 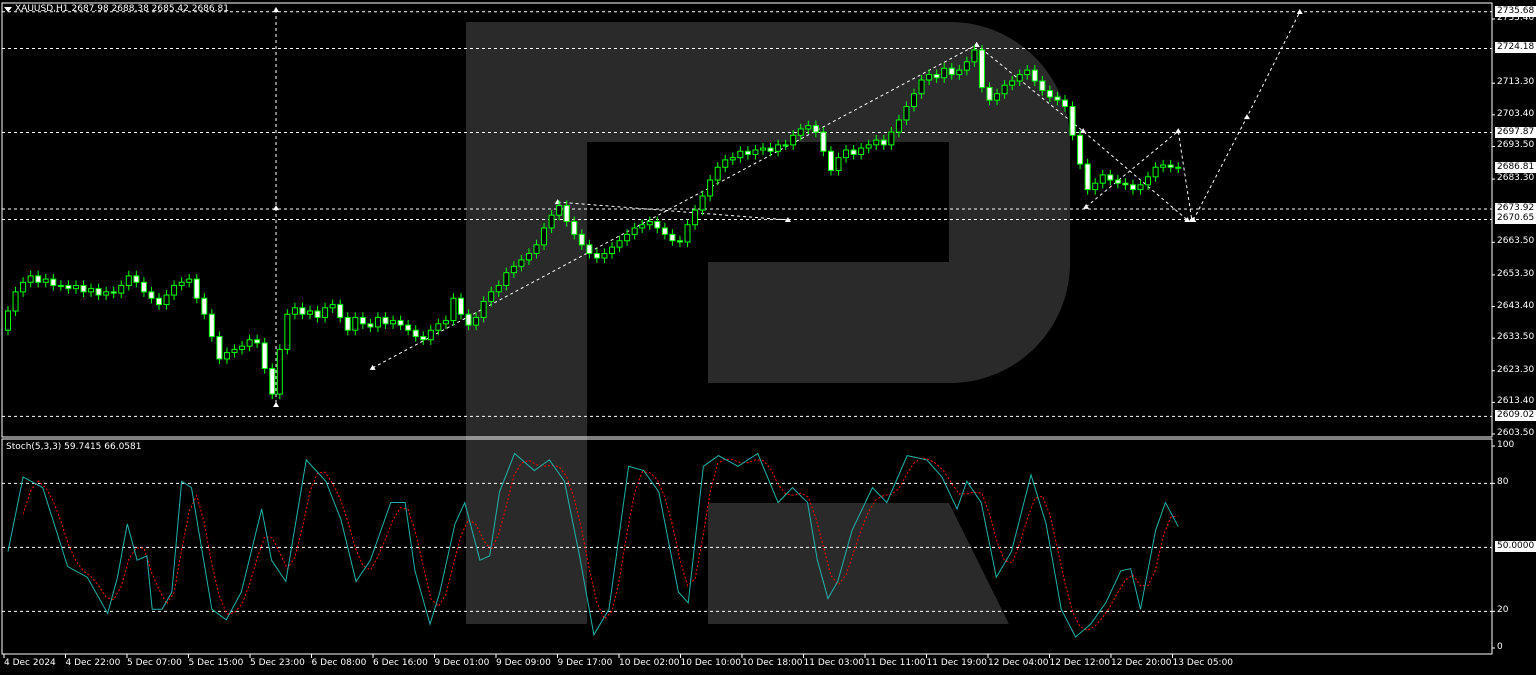 What do you see at coordinates (1515, 416) in the screenshot?
I see `price-level-label: 2609.02` at bounding box center [1515, 416].